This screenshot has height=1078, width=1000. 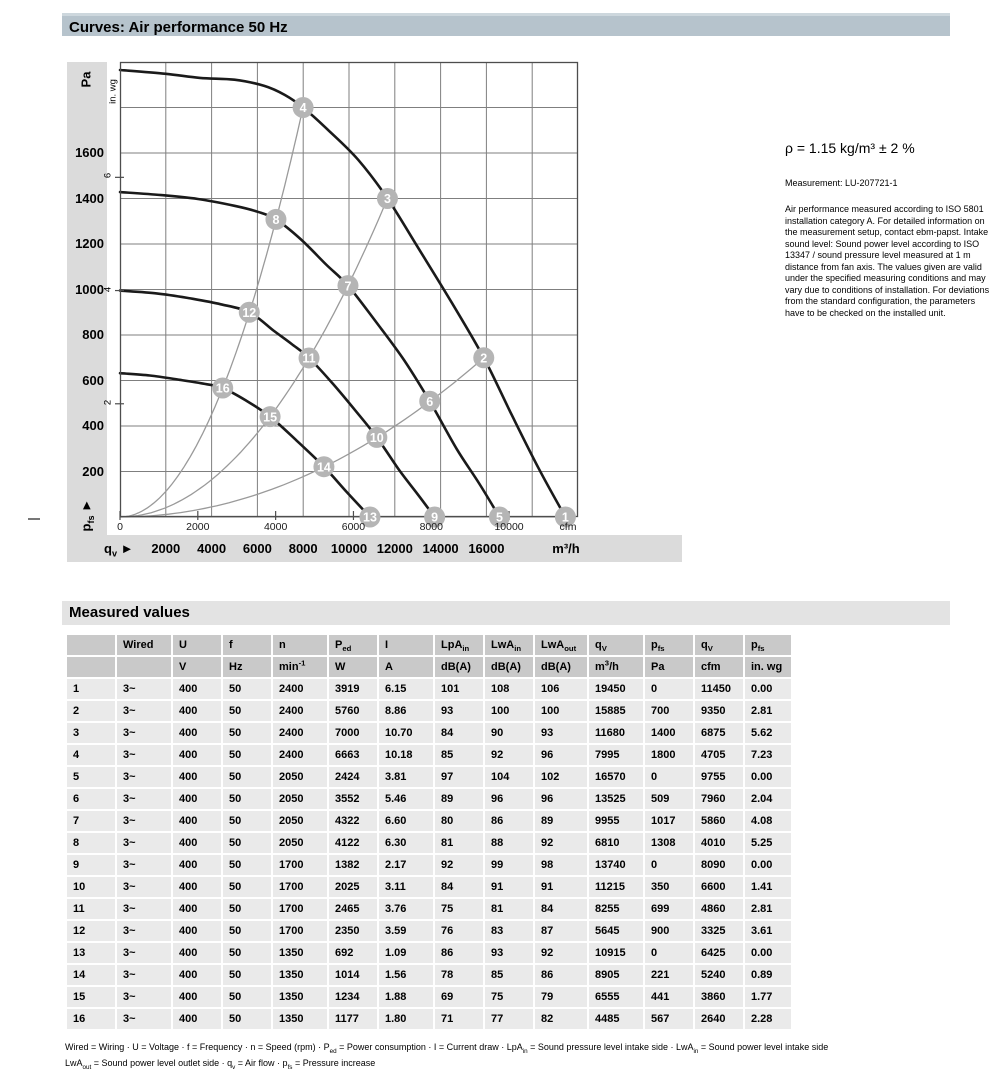 I want to click on unit-cell: A, so click(x=406, y=667).